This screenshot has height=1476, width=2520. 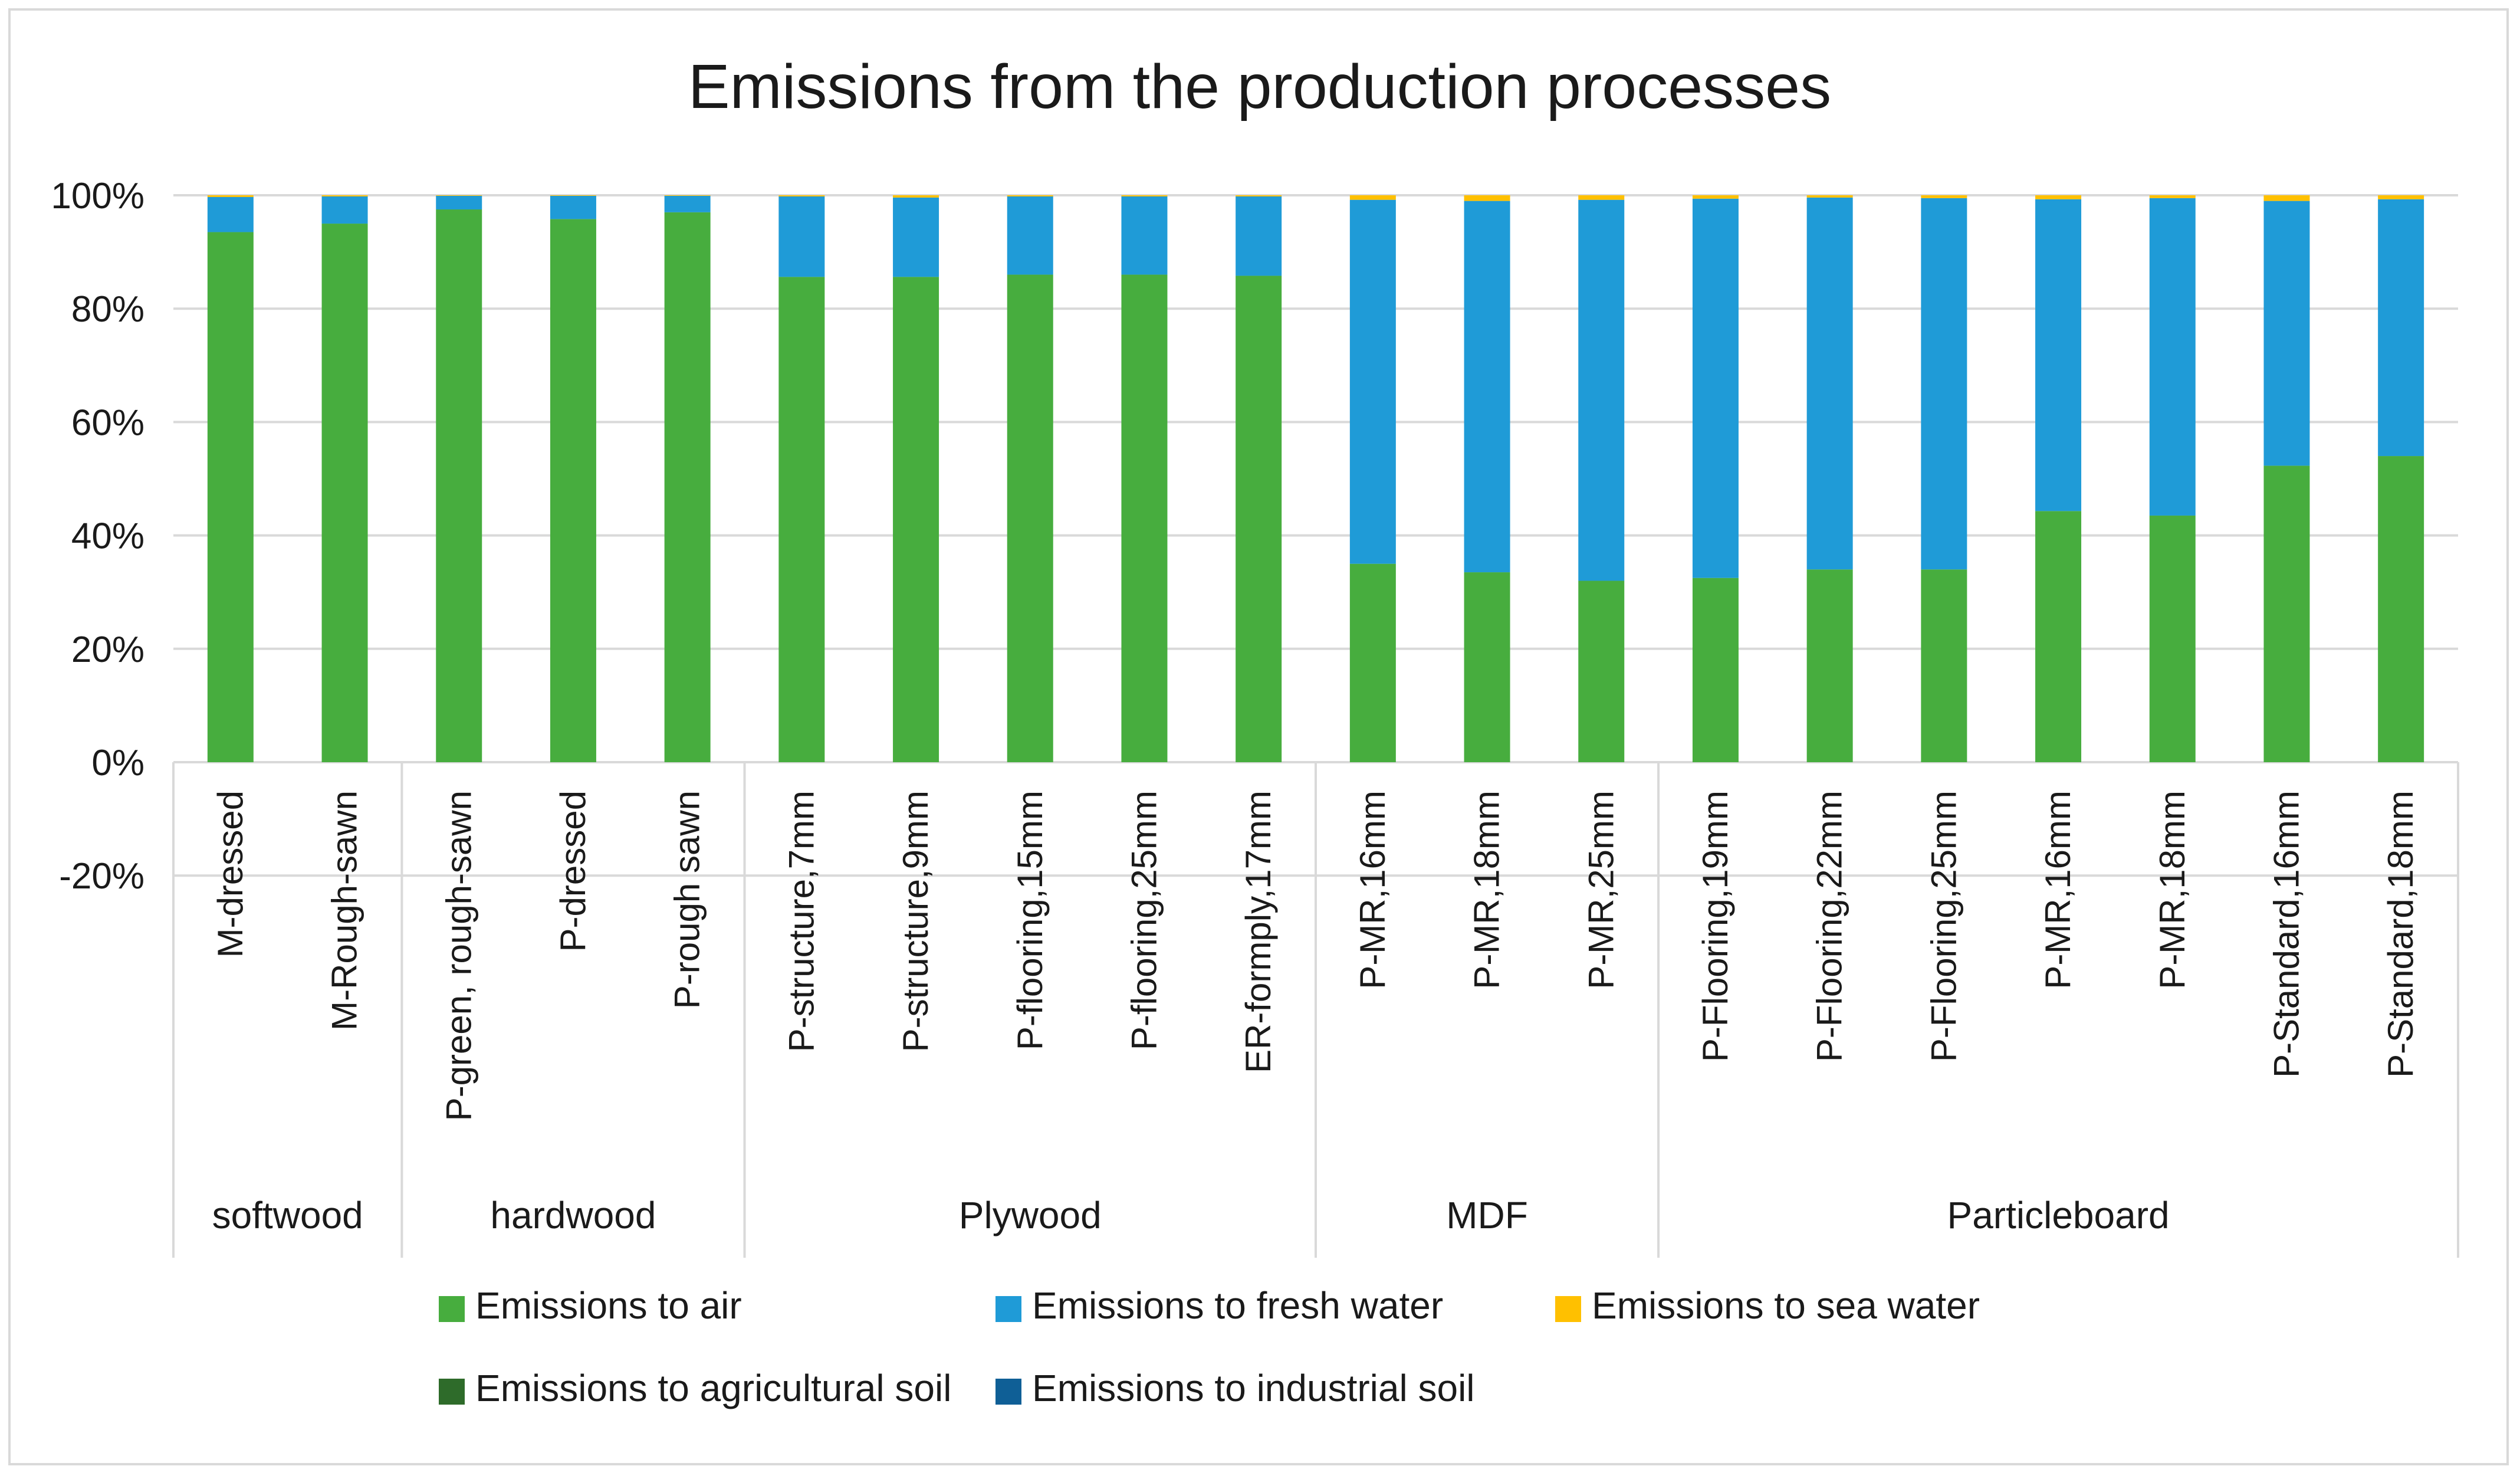 What do you see at coordinates (1030, 920) in the screenshot?
I see `category-label: P-flooring,15mm` at bounding box center [1030, 920].